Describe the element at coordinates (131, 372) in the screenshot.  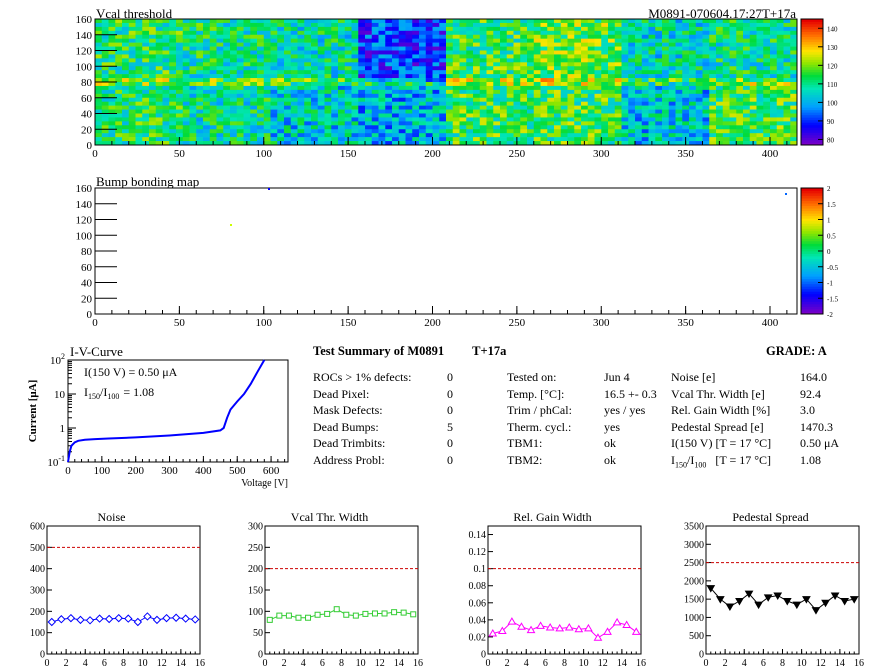
I see `iv-annotation-current: I(150 V) = 0.50 μA` at that location.